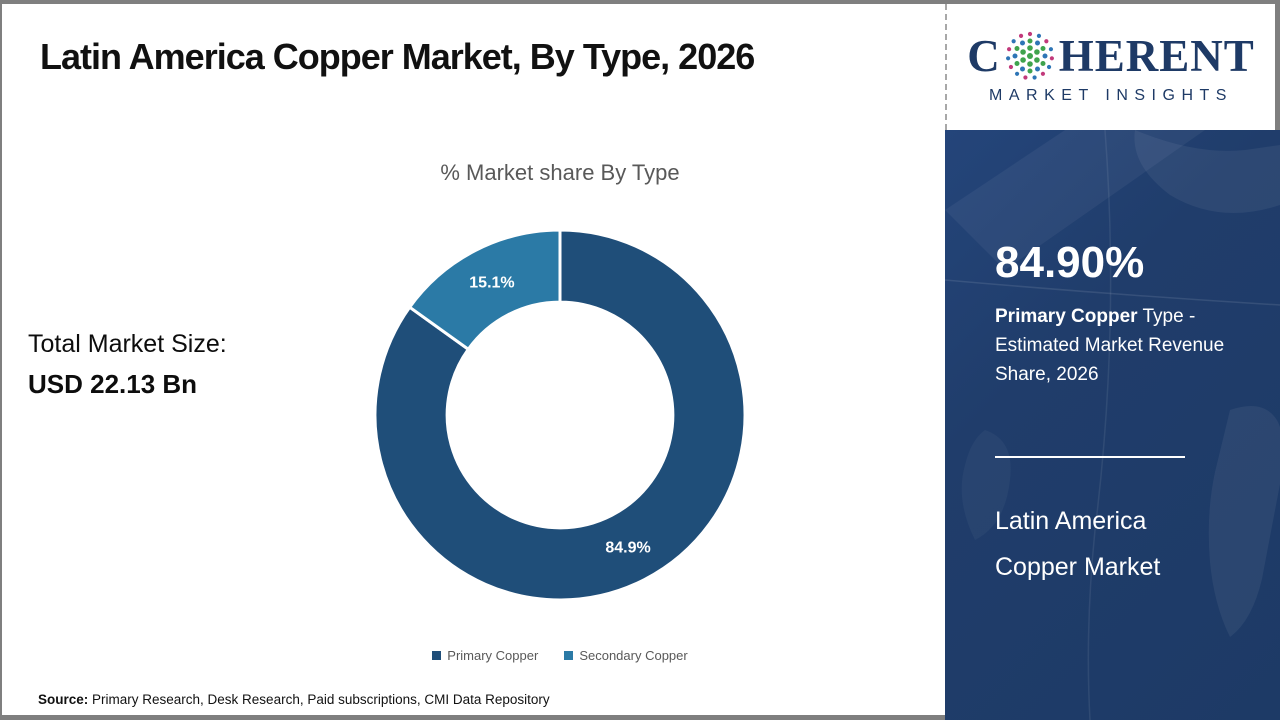 The height and width of the screenshot is (720, 1280). I want to click on stat-value: 84.90%, so click(1070, 262).